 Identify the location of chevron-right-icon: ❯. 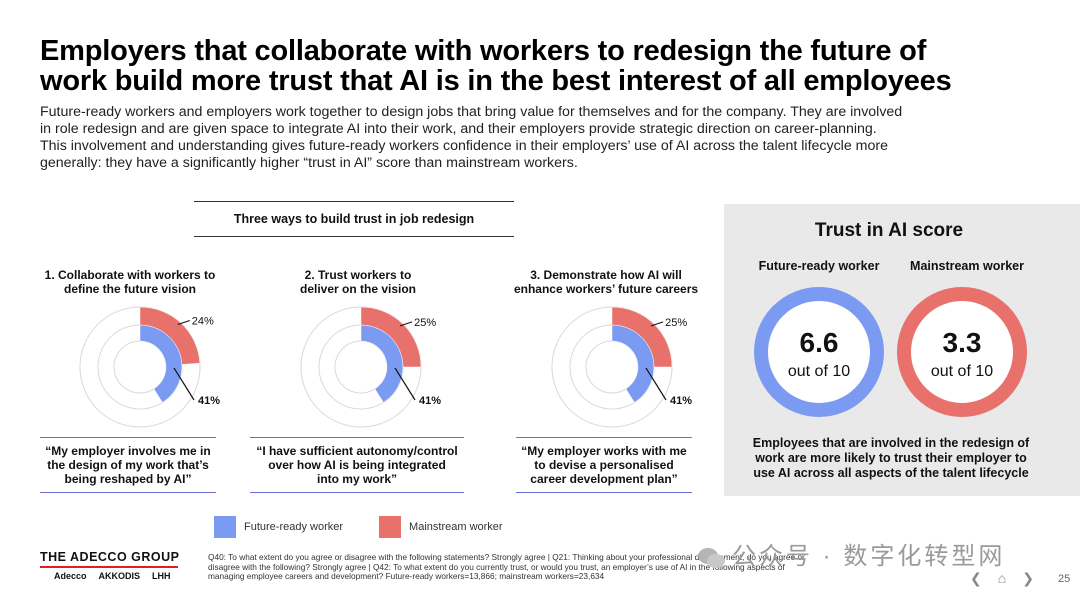
(1028, 578).